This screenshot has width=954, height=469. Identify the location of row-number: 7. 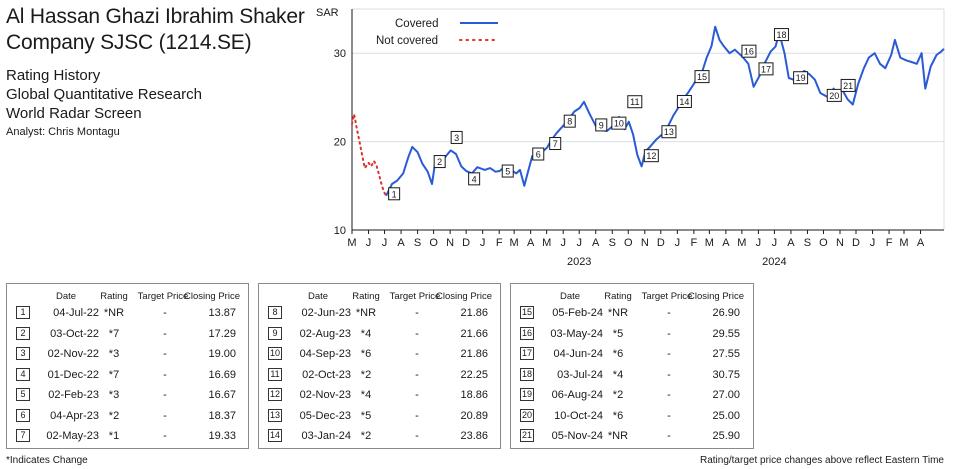
(23, 435).